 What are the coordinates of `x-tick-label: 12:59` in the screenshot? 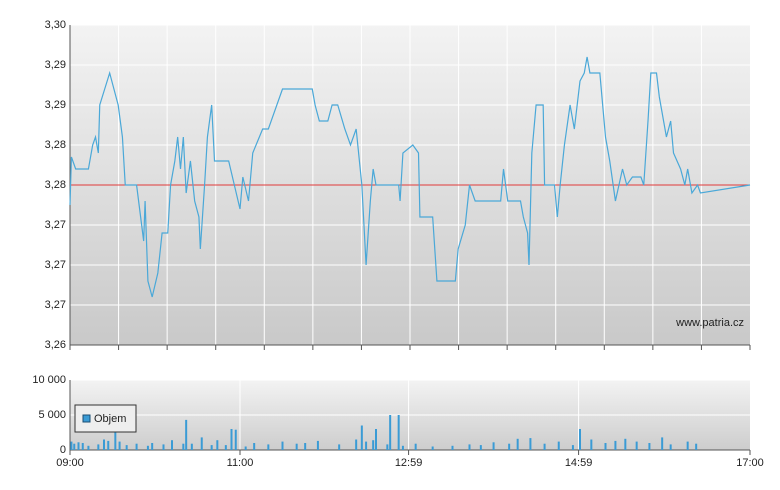 It's located at (409, 463).